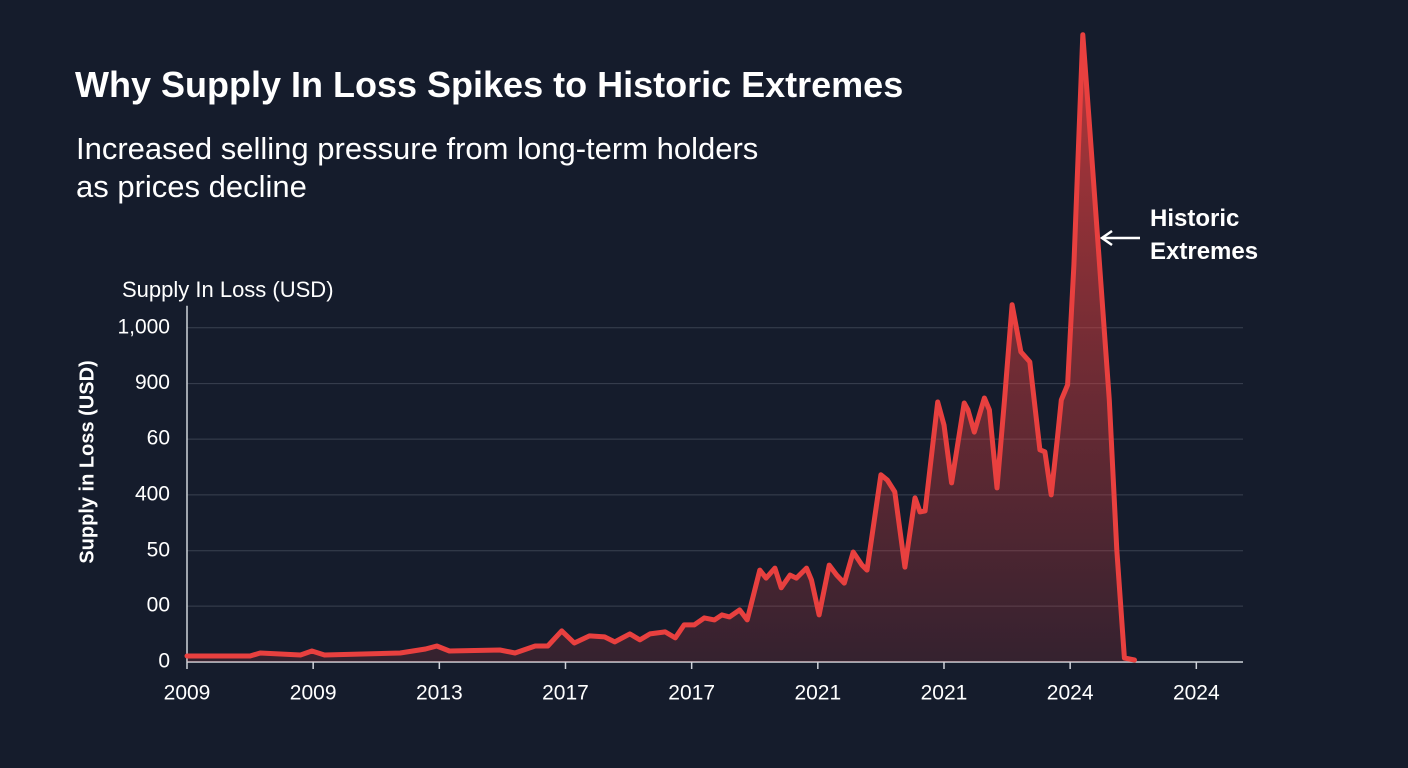  Describe the element at coordinates (158, 605) in the screenshot. I see `y-tick-label: 00` at that location.